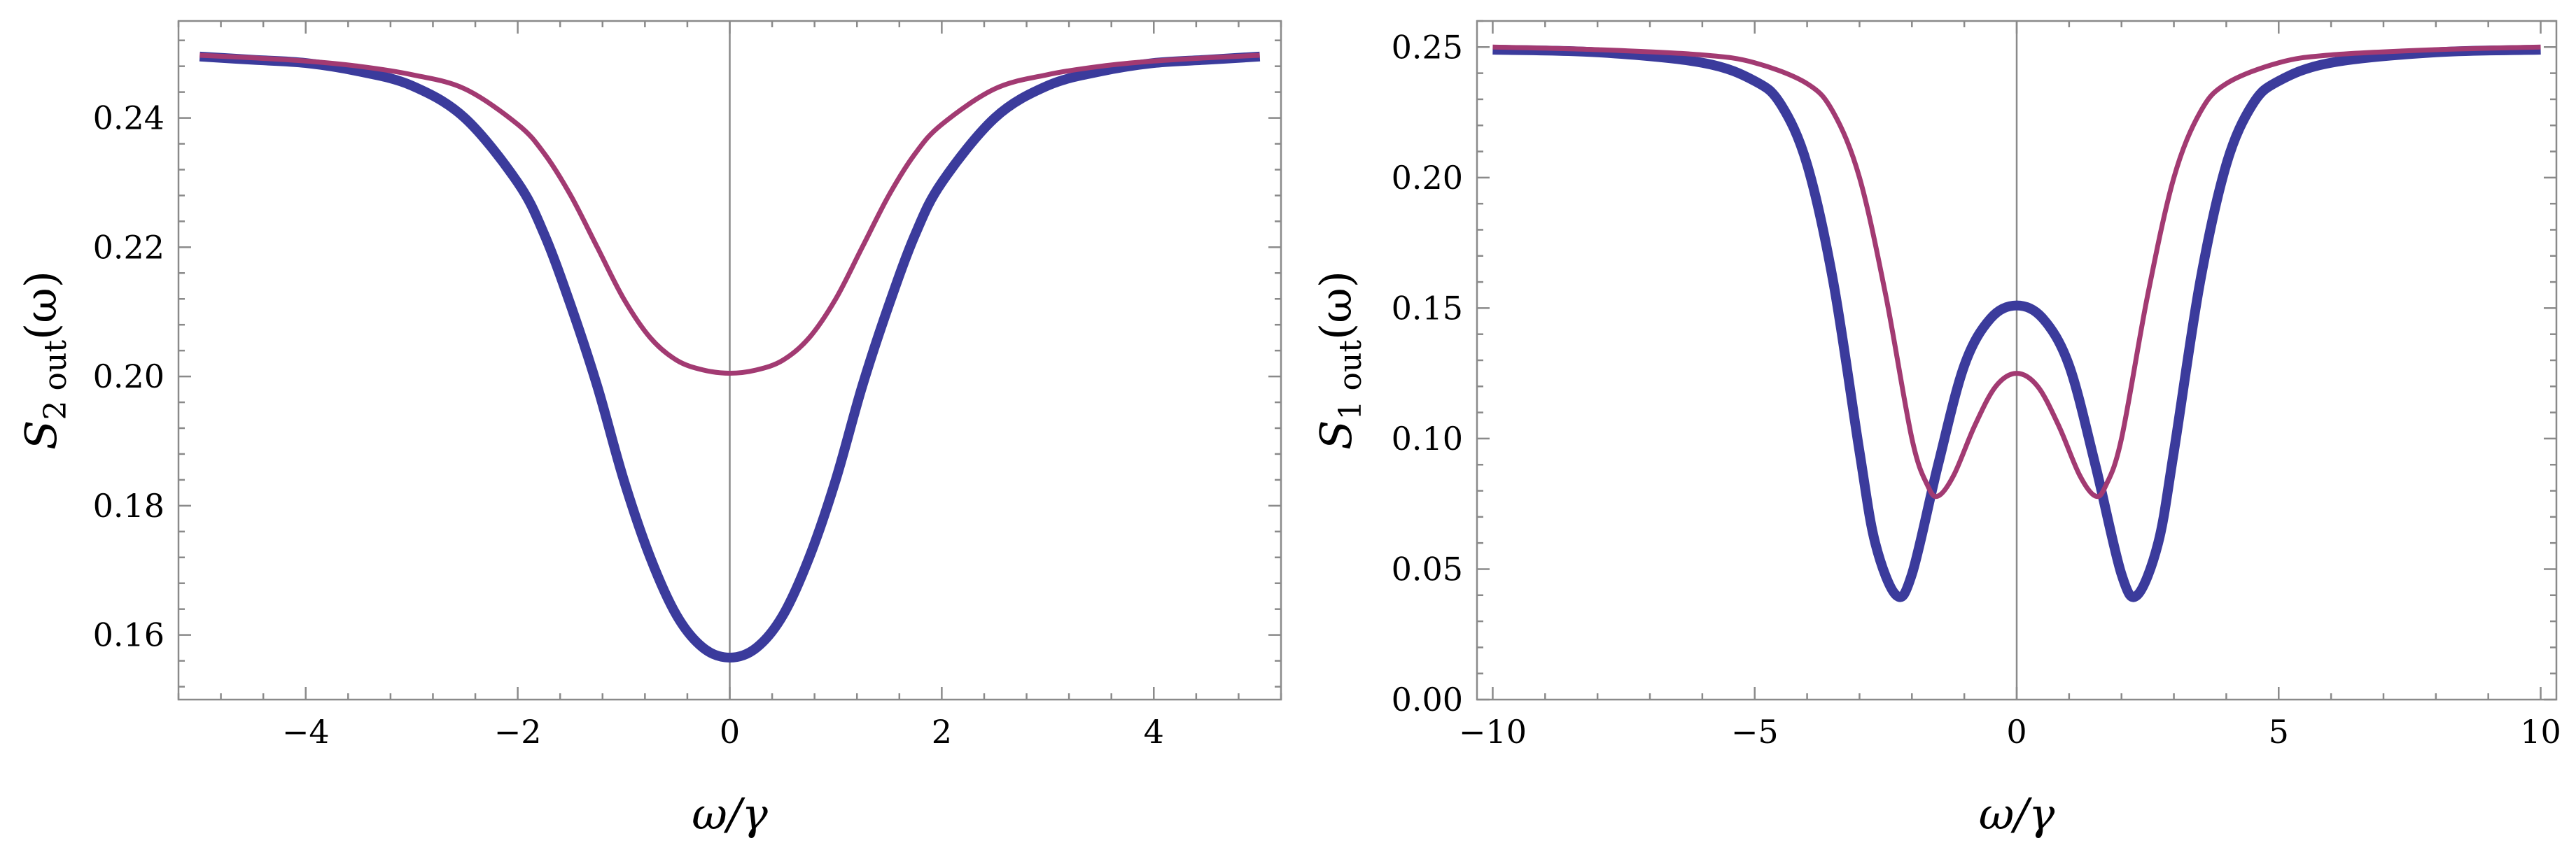 The image size is (2576, 864). I want to click on x-tick-label: 5, so click(2279, 732).